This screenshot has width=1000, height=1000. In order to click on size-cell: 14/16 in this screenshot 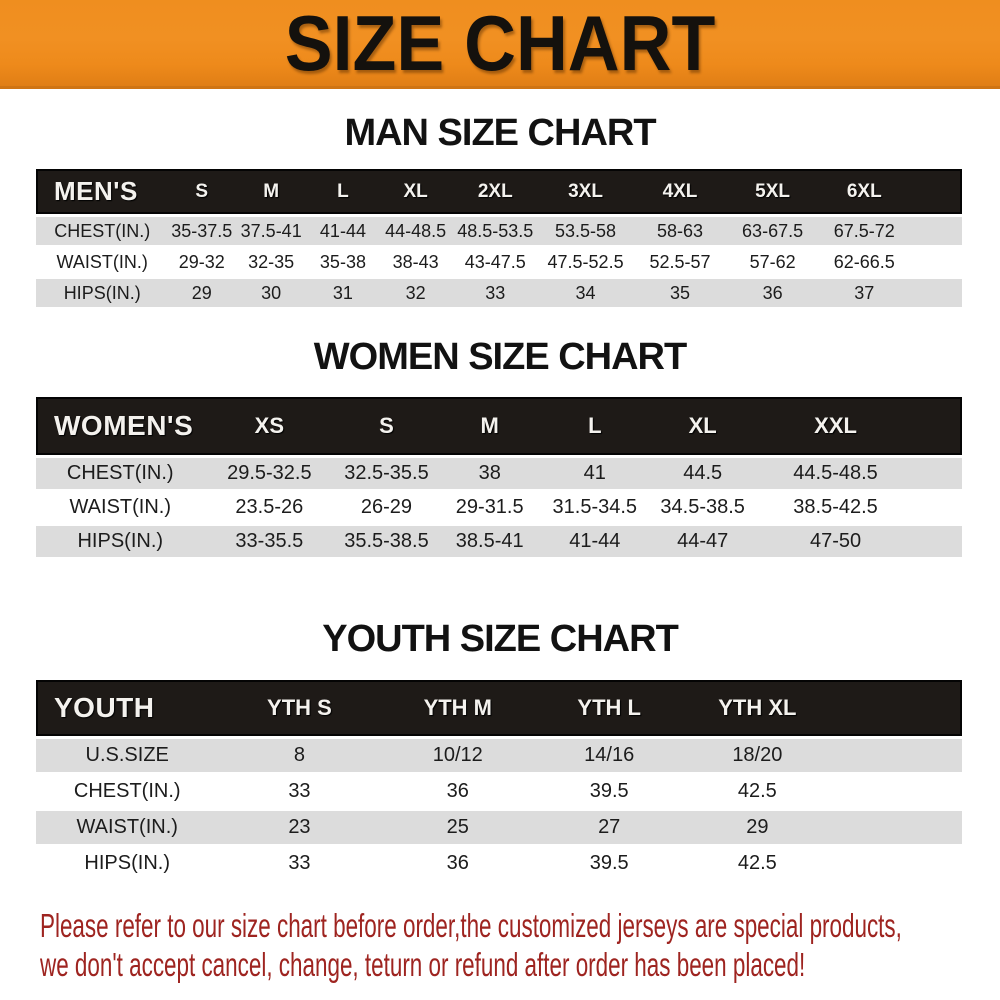, I will do `click(609, 755)`.